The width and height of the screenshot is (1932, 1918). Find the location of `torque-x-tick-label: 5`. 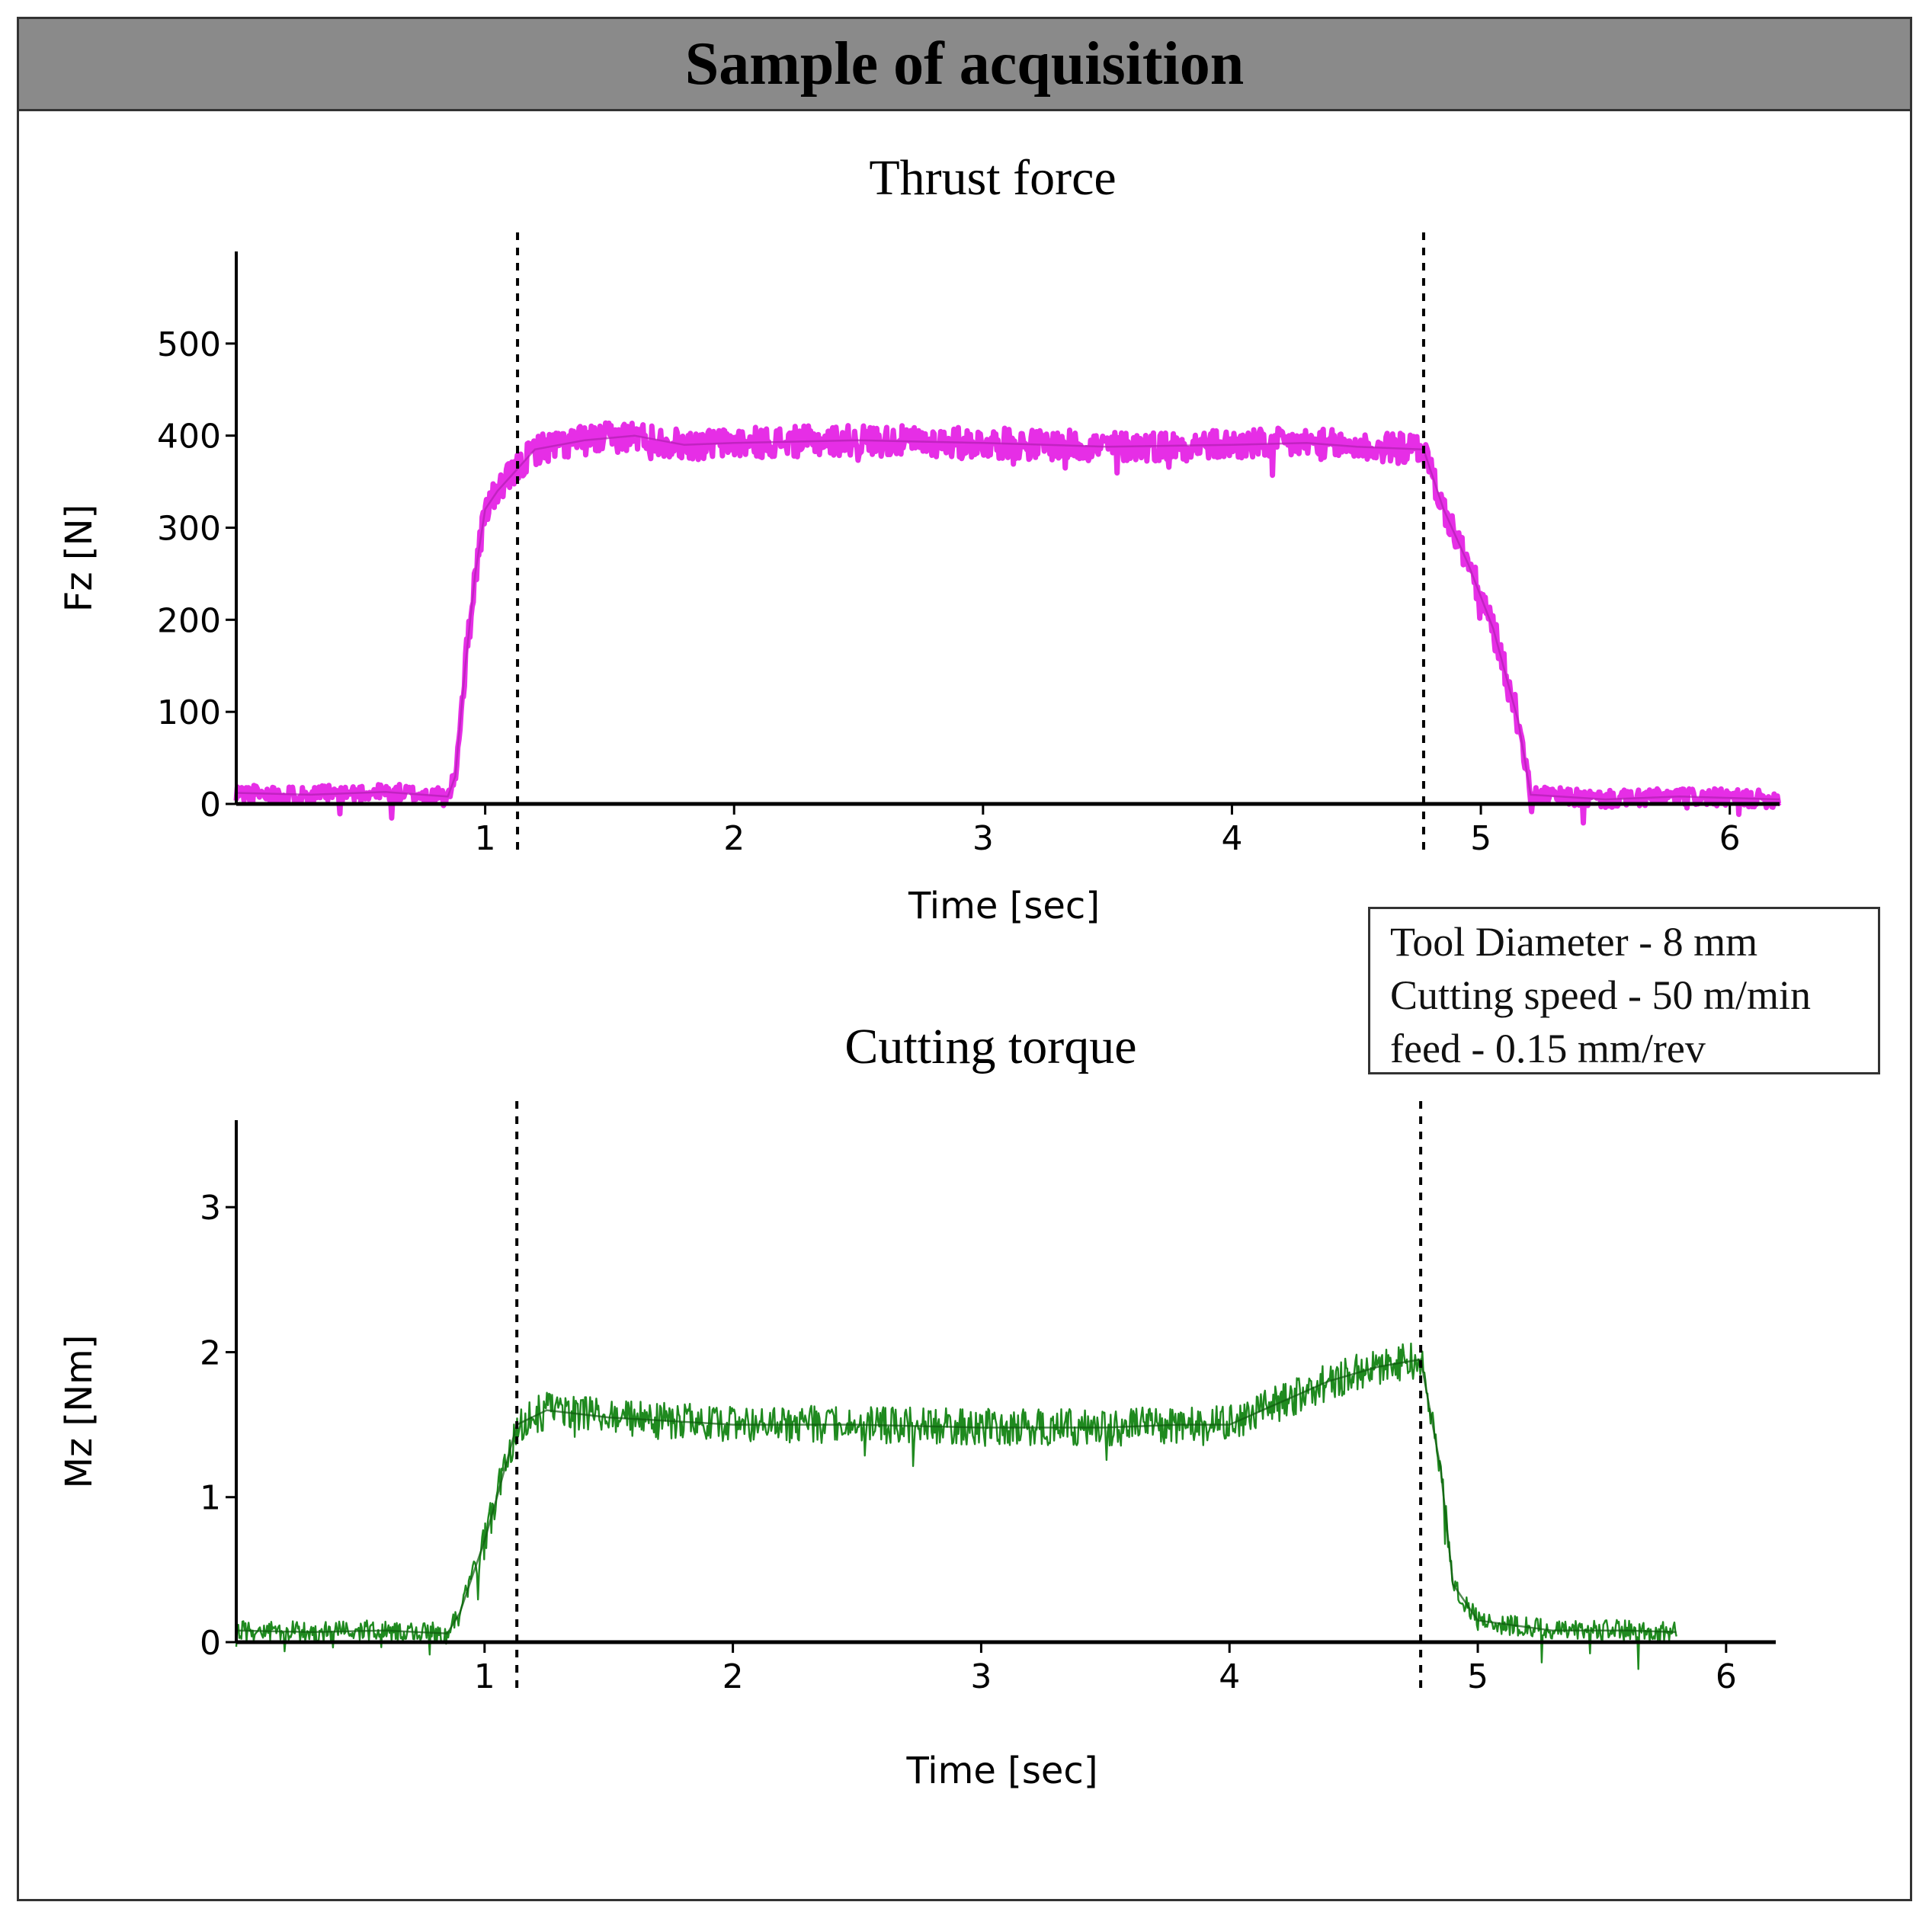

torque-x-tick-label: 5 is located at coordinates (1477, 1676).